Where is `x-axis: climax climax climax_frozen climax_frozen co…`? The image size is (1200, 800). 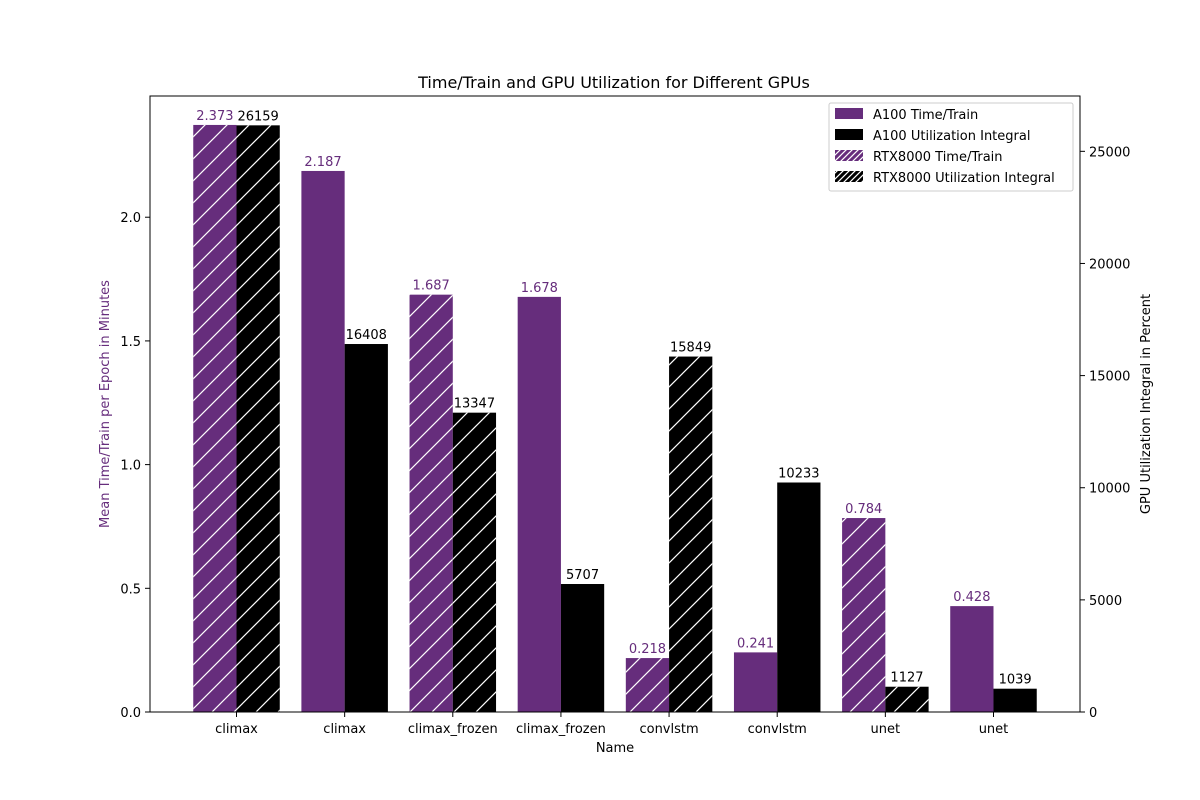 x-axis: climax climax climax_frozen climax_frozen co… is located at coordinates (611, 724).